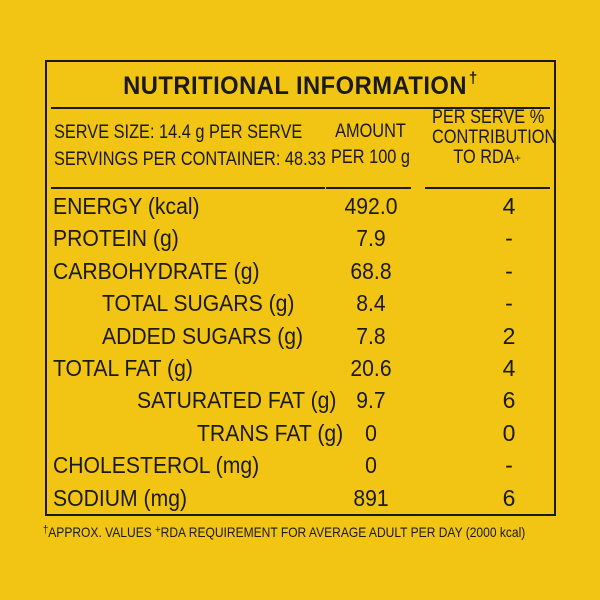 The width and height of the screenshot is (600, 600). Describe the element at coordinates (371, 206) in the screenshot. I see `nutrient-amount: 492.0` at that location.